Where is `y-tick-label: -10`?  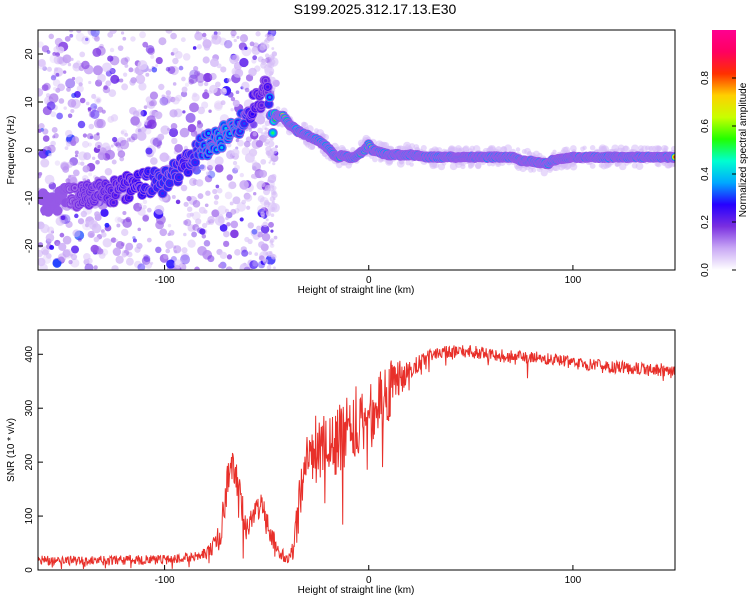 y-tick-label: -10 is located at coordinates (29, 197).